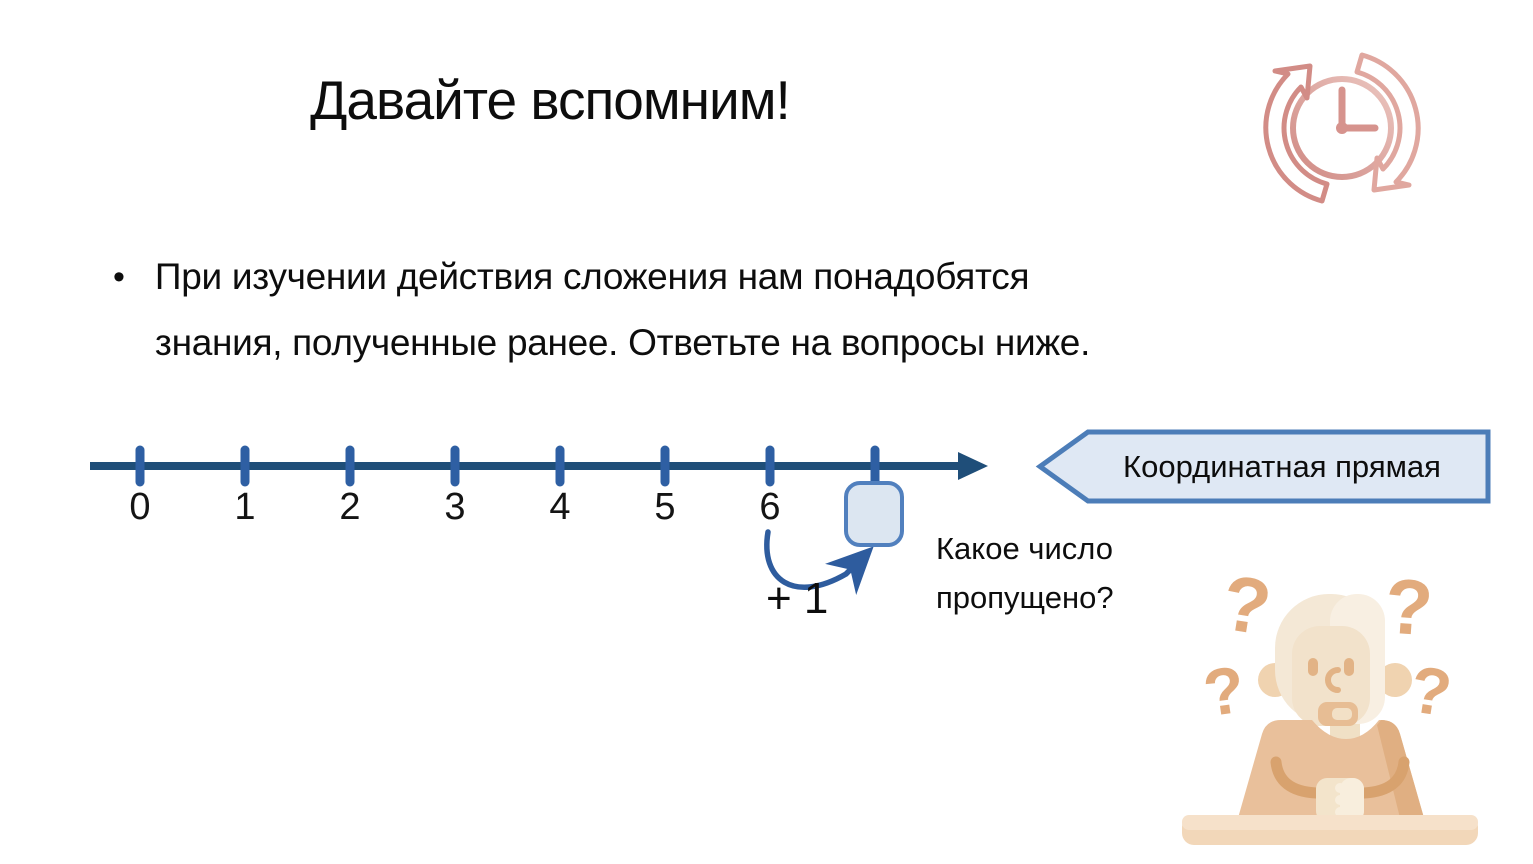  Describe the element at coordinates (1024, 548) in the screenshot. I see `question-line-1: Какое число` at that location.